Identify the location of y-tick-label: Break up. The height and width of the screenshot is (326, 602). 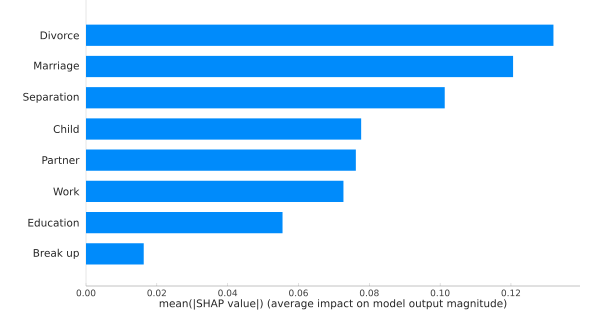
(56, 253).